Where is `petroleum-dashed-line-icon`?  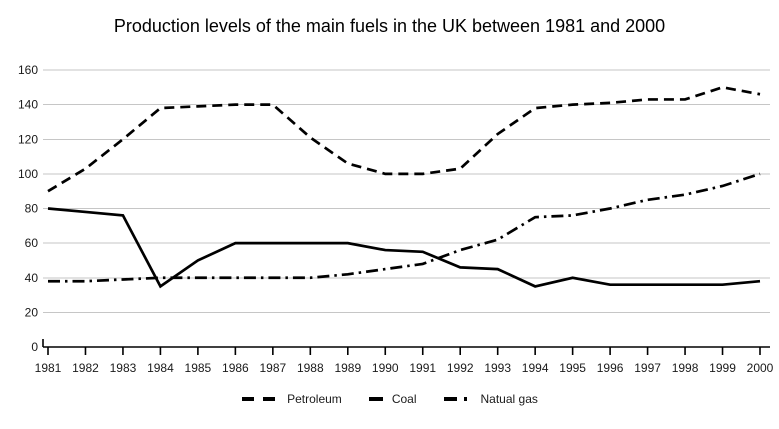
petroleum-dashed-line-icon is located at coordinates (260, 399).